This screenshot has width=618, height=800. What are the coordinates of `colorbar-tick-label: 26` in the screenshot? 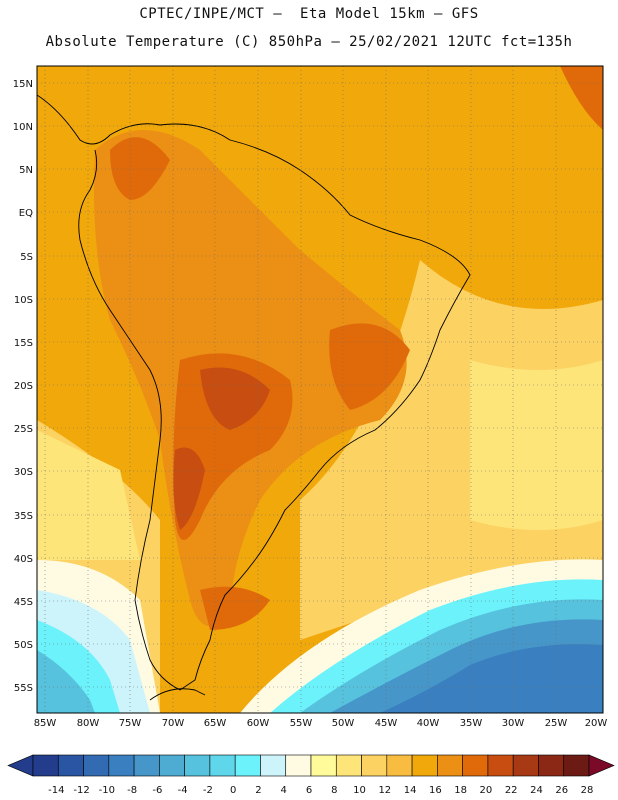 It's located at (561, 790).